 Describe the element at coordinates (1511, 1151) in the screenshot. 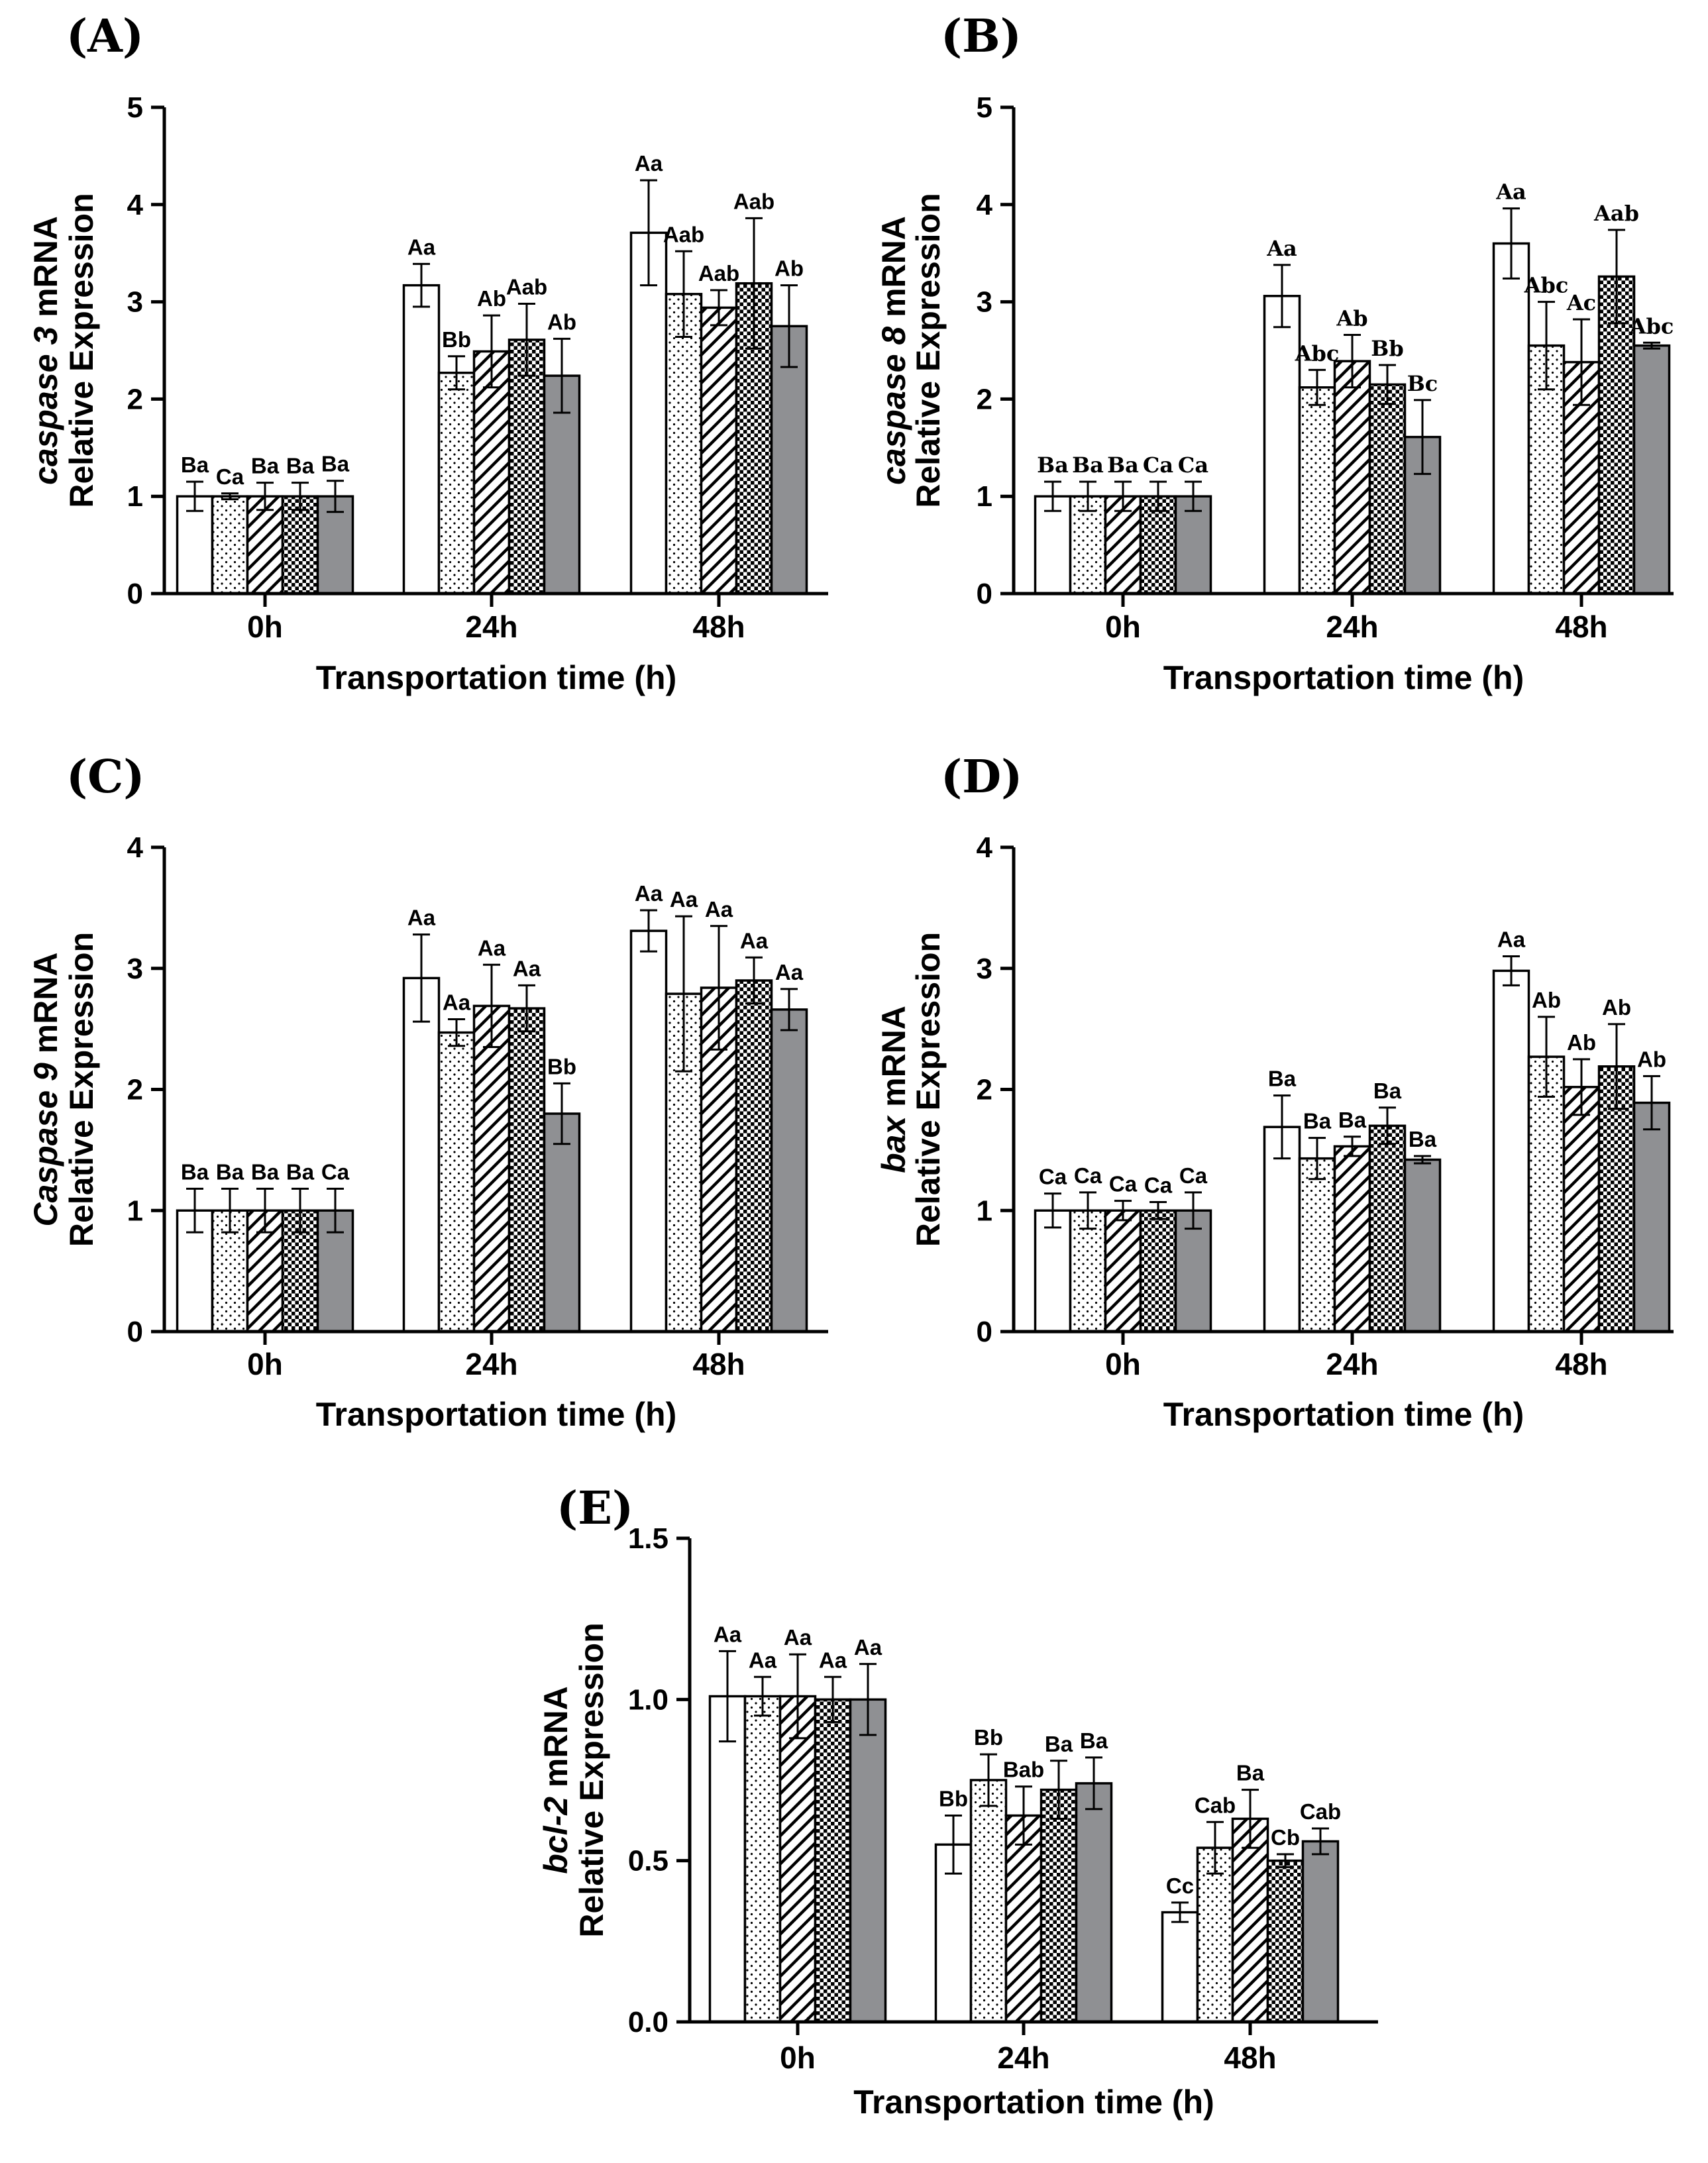

I see `bar-white-48h` at that location.